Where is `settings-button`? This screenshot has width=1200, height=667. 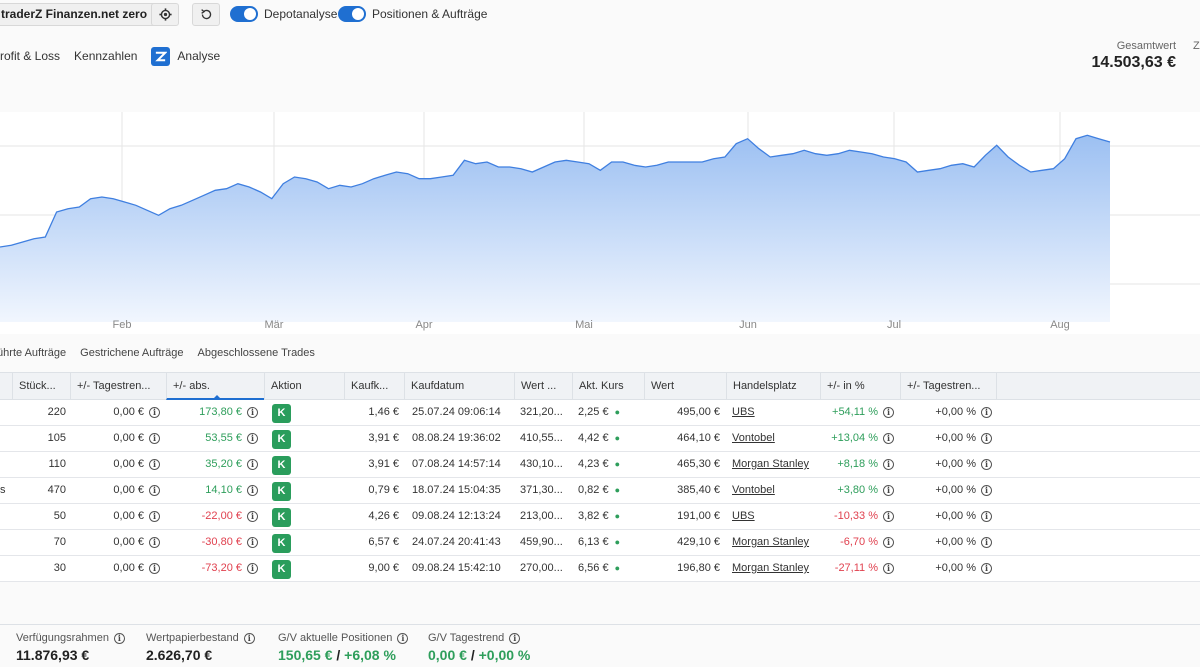 settings-button is located at coordinates (165, 14).